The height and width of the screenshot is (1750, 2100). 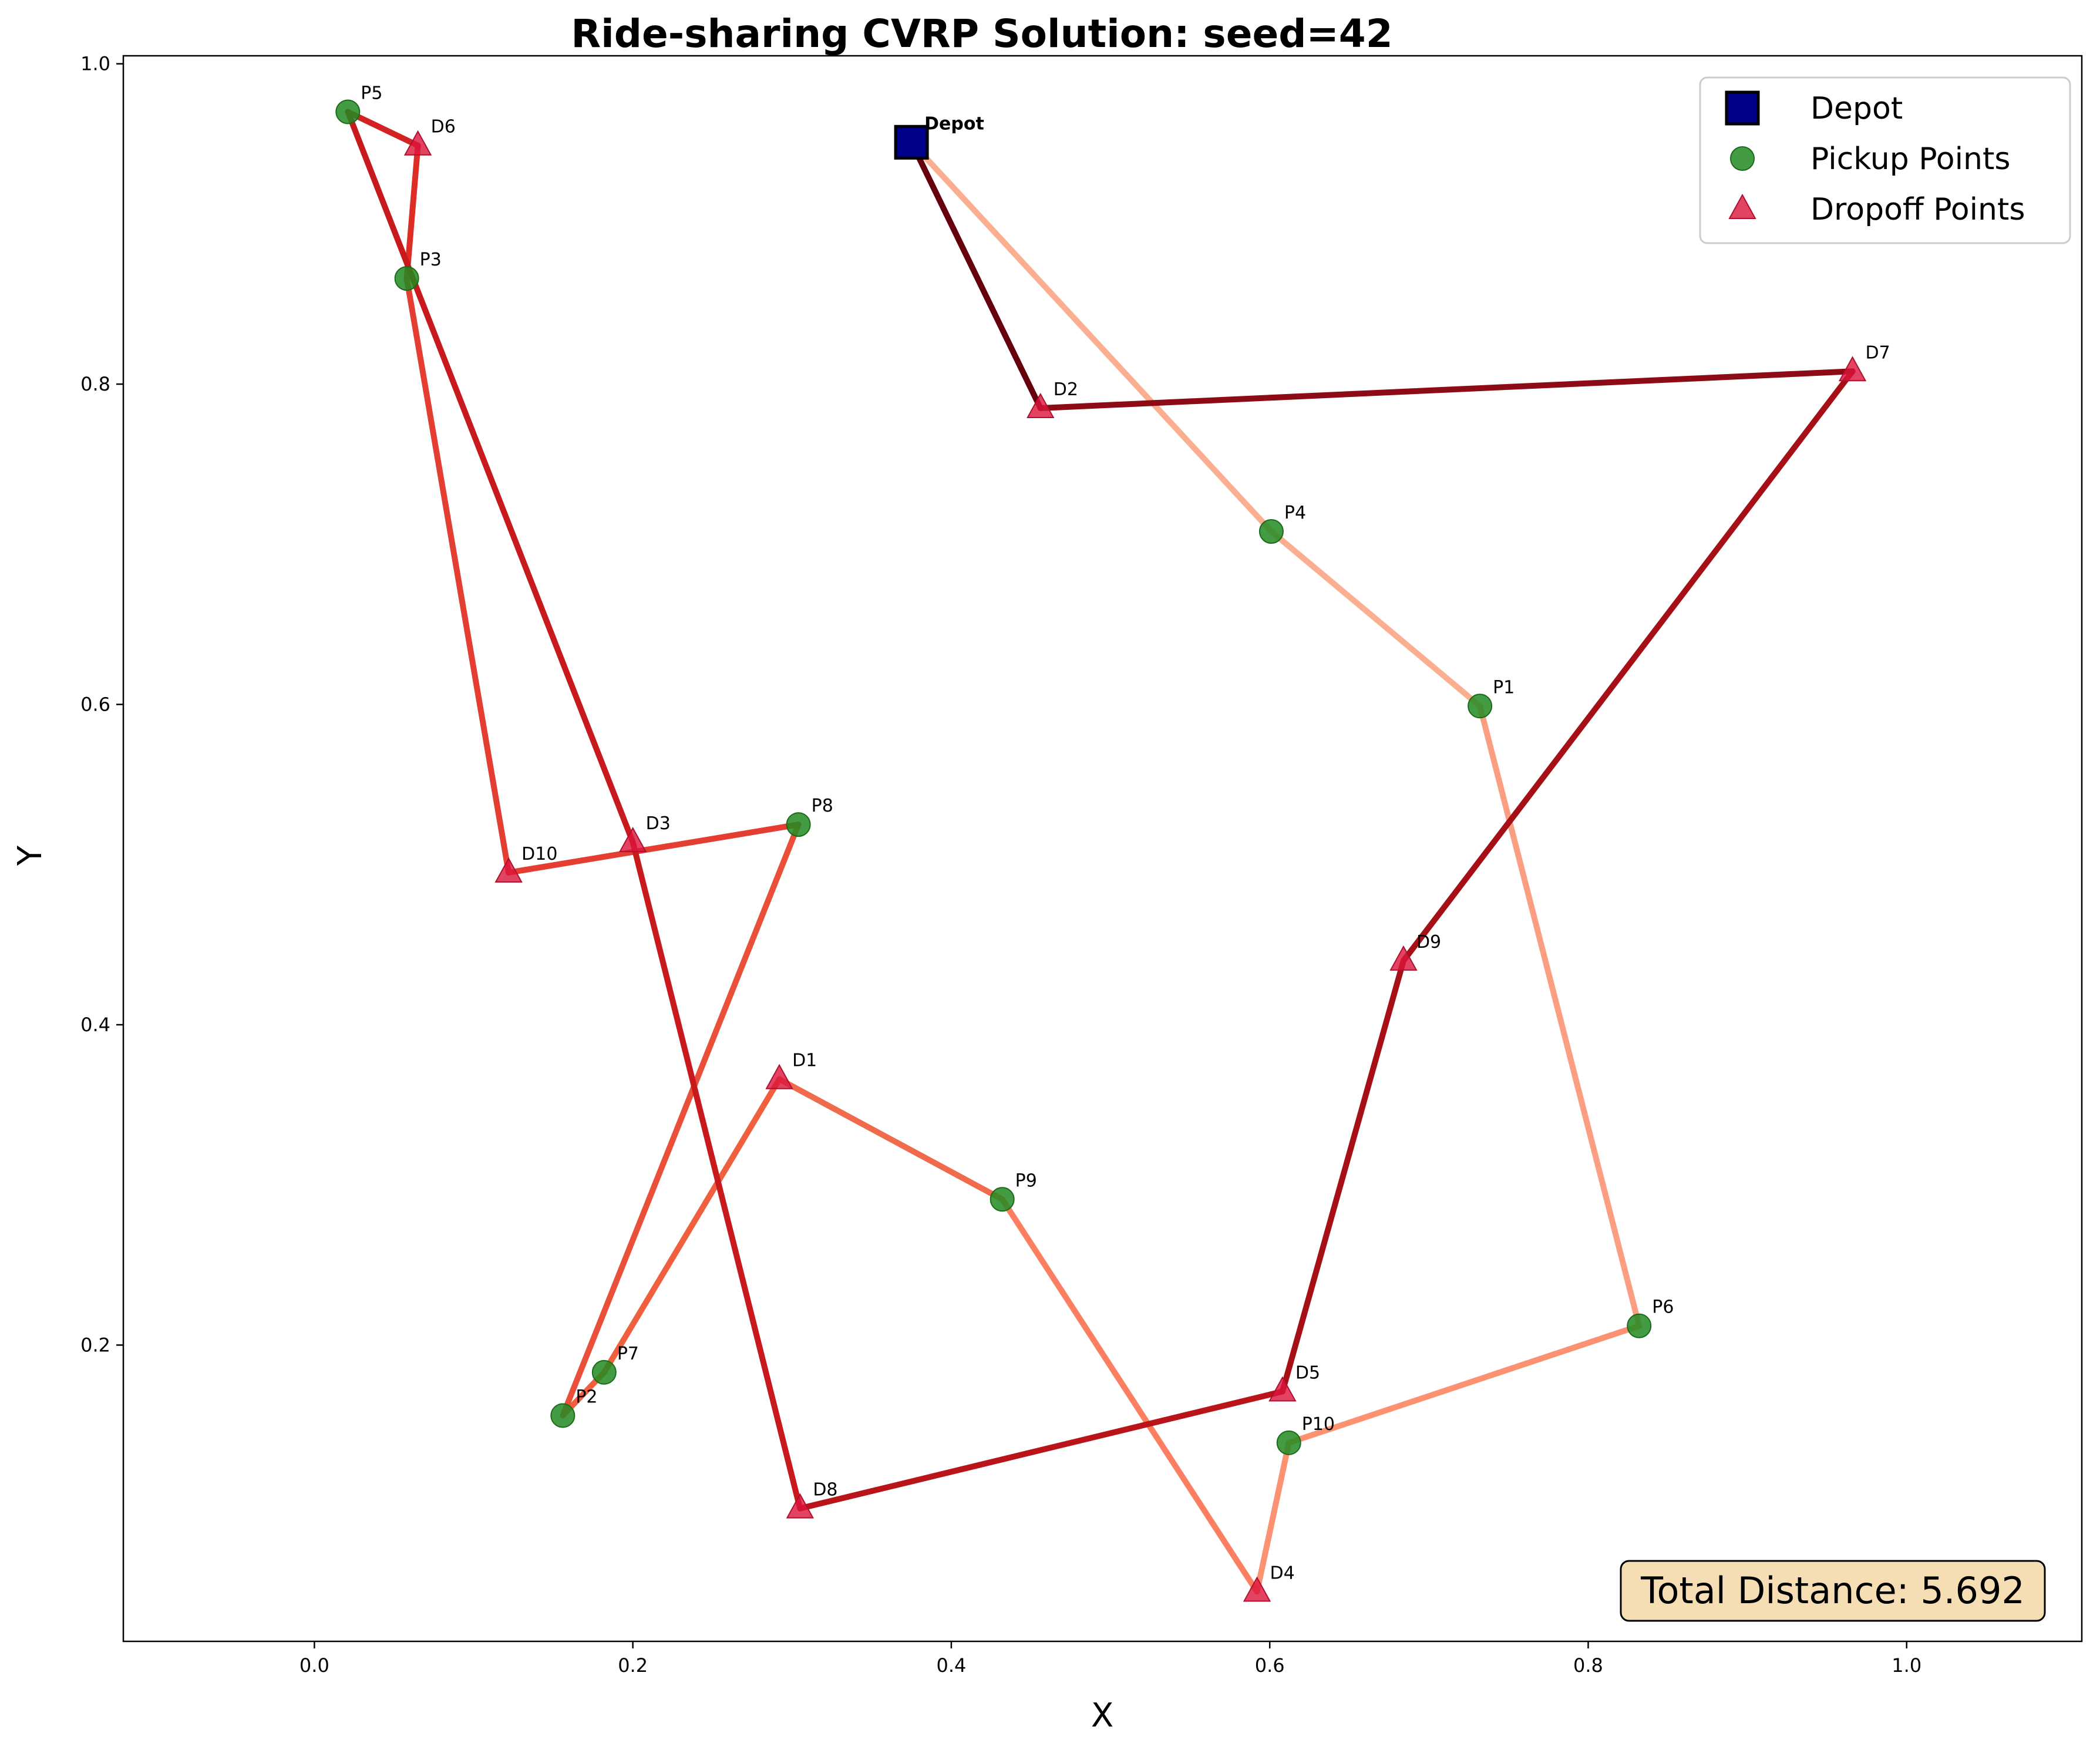 I want to click on depot-marker, so click(x=911, y=142).